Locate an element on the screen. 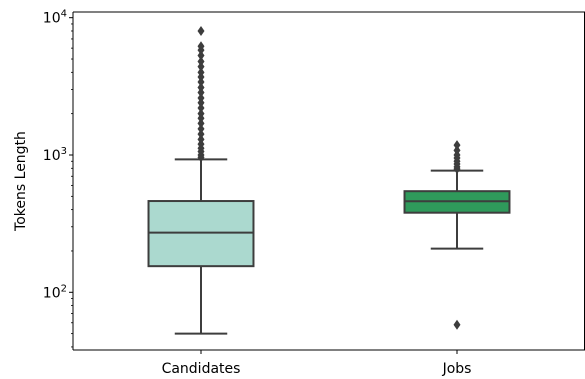 This screenshot has width=585, height=379. y-tick-label: 103 is located at coordinates (55, 155).